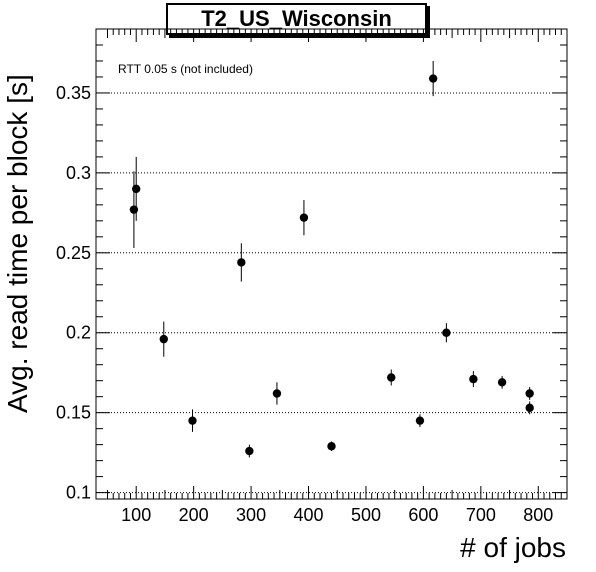 Image resolution: width=596 pixels, height=572 pixels. I want to click on annotation-text: RTT 0.05 s (not included), so click(185, 69).